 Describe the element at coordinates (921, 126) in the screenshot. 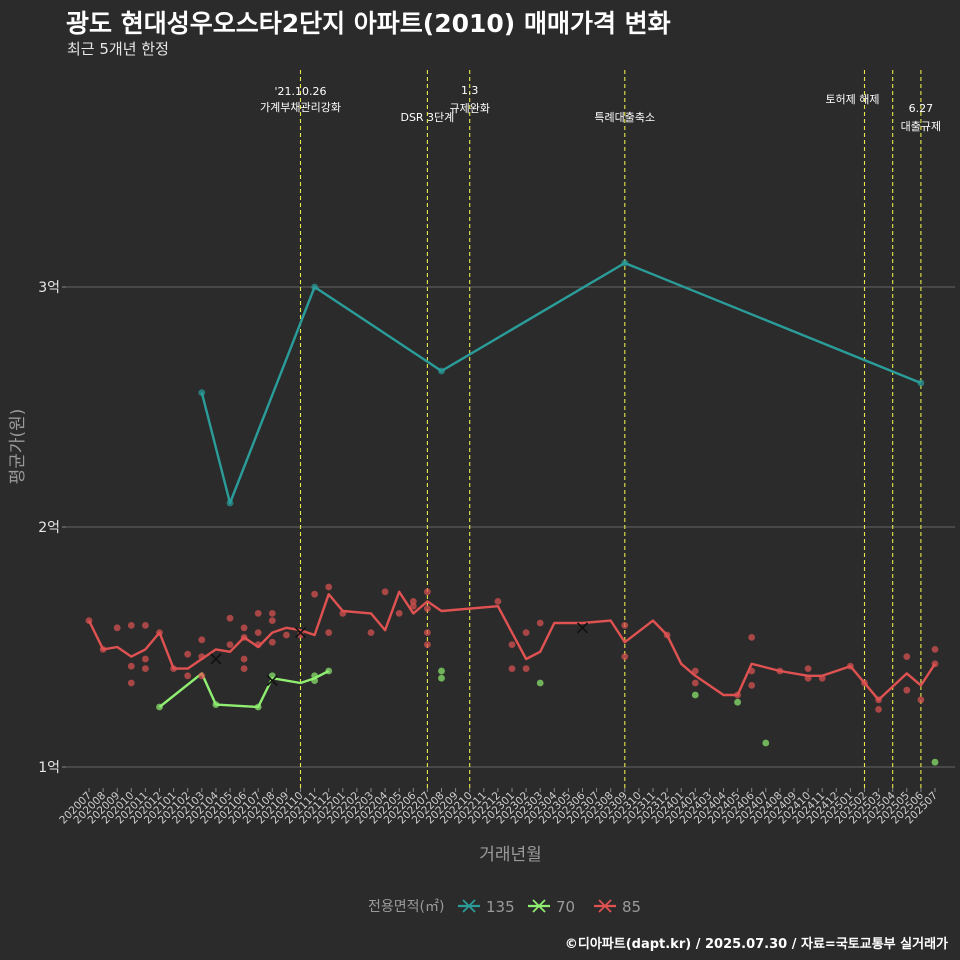

I see `event-annotation: 대출규제` at that location.